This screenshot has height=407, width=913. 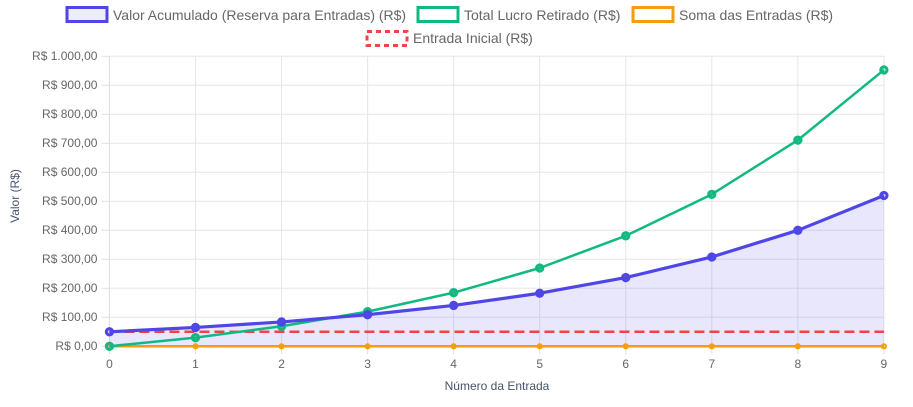 I want to click on svg-text: R$ 500,00, so click(x=70, y=201).